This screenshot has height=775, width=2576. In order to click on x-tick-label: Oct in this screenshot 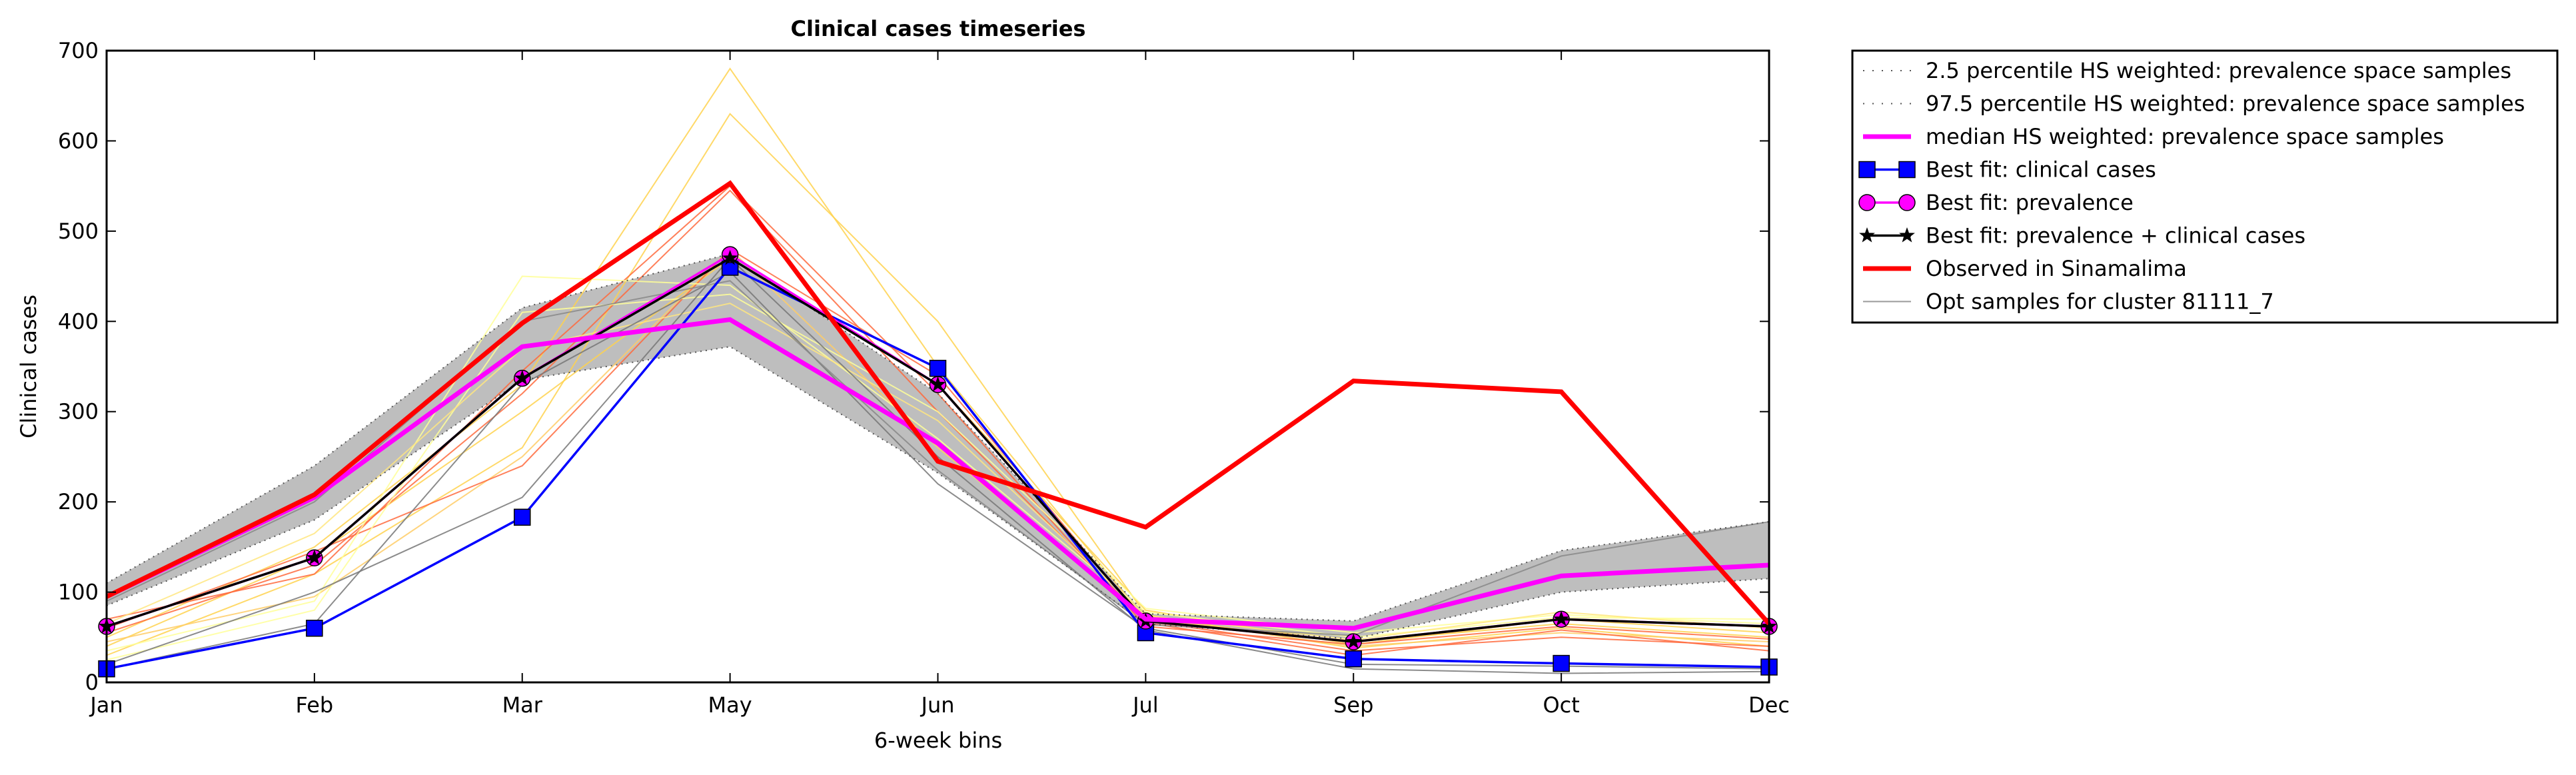, I will do `click(1561, 705)`.